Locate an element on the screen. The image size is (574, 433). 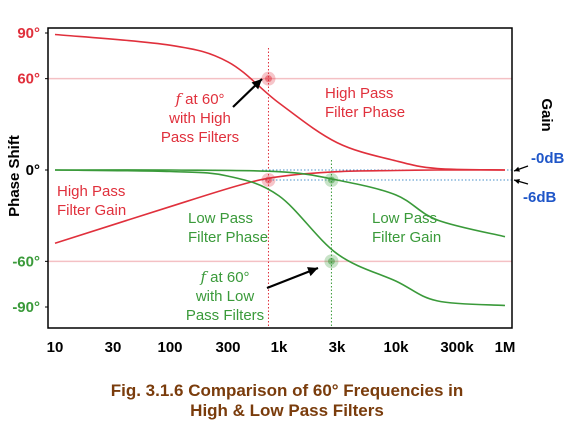
x-tick-label-300k: 300k is located at coordinates (457, 347).